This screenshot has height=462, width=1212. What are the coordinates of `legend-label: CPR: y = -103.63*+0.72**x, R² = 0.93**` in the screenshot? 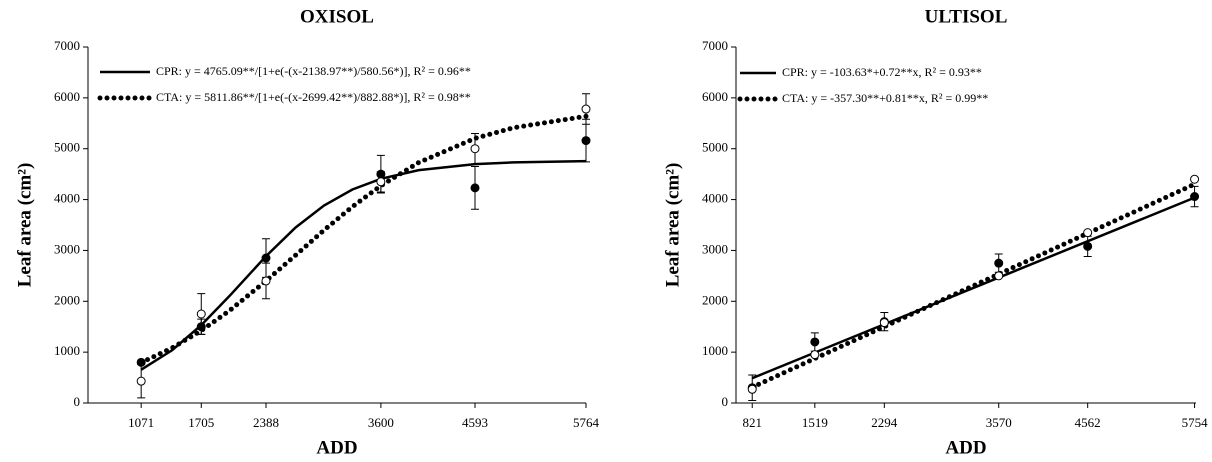 It's located at (882, 72).